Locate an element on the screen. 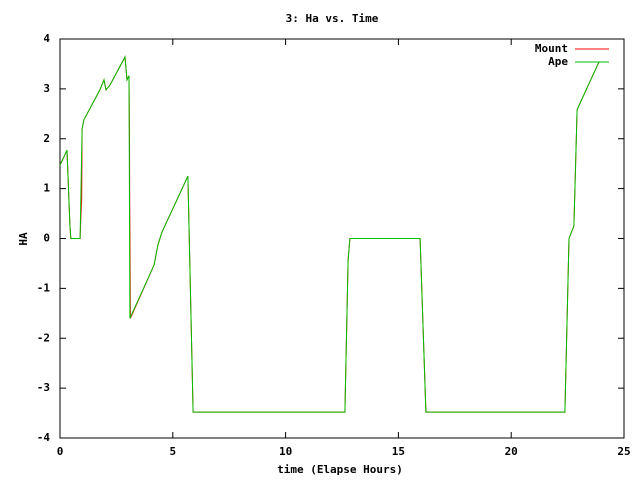 The width and height of the screenshot is (640, 480). x-tick-label: 20 is located at coordinates (511, 451).